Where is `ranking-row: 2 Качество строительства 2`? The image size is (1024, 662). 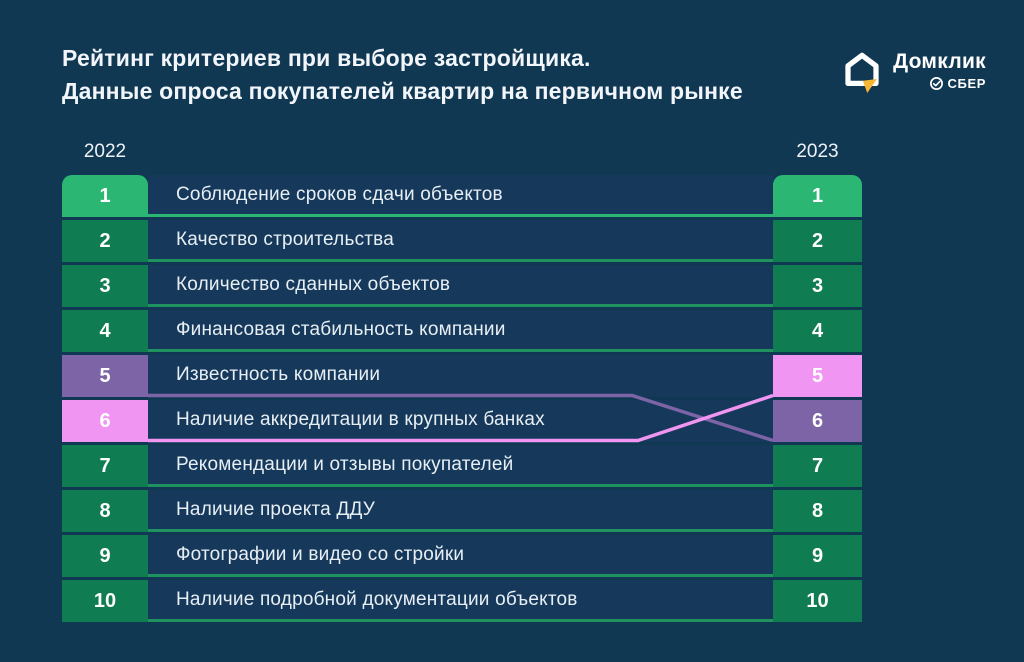
ranking-row: 2 Качество строительства 2 is located at coordinates (462, 241).